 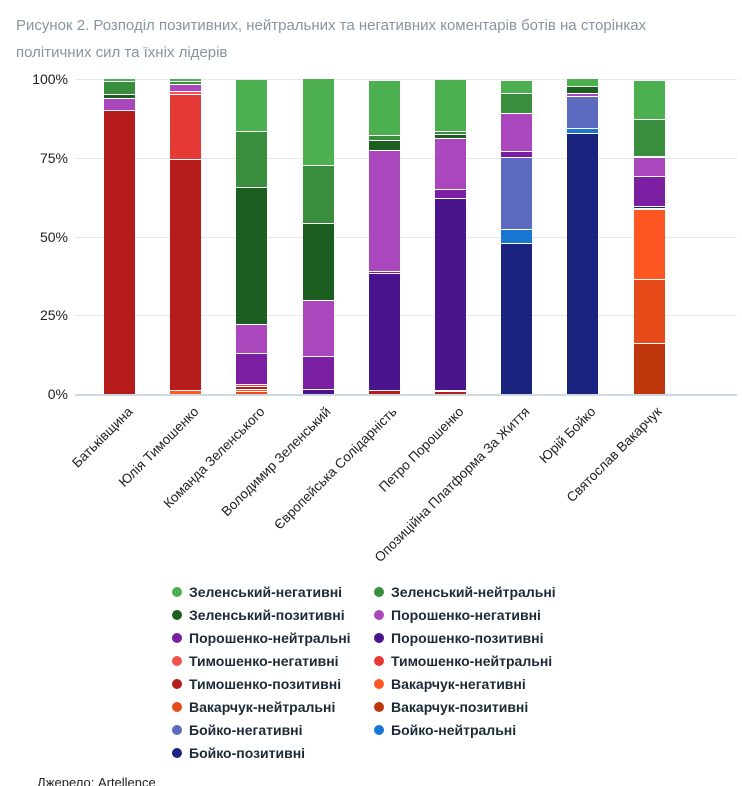 What do you see at coordinates (558, 638) in the screenshot?
I see `legend-item: Порошенко-позитивні` at bounding box center [558, 638].